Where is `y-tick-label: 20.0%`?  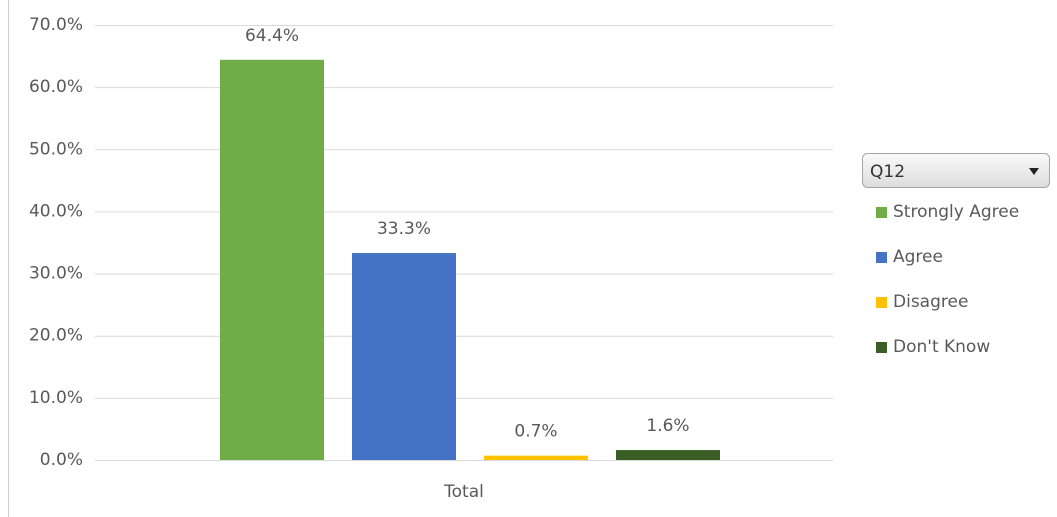
y-tick-label: 20.0% is located at coordinates (56, 336).